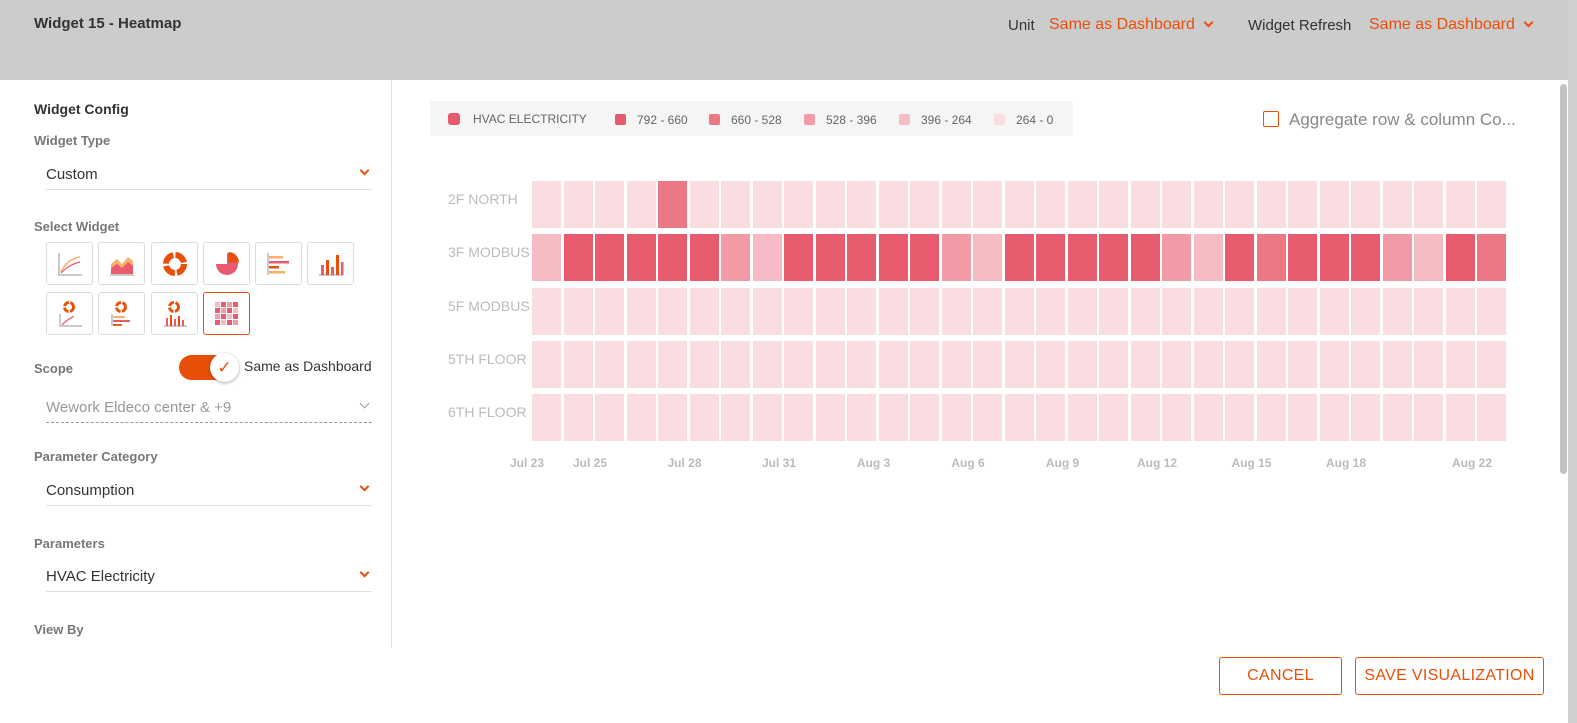 The width and height of the screenshot is (1577, 723). Describe the element at coordinates (209, 577) in the screenshot. I see `parameters-select: HVAC Electricity` at that location.